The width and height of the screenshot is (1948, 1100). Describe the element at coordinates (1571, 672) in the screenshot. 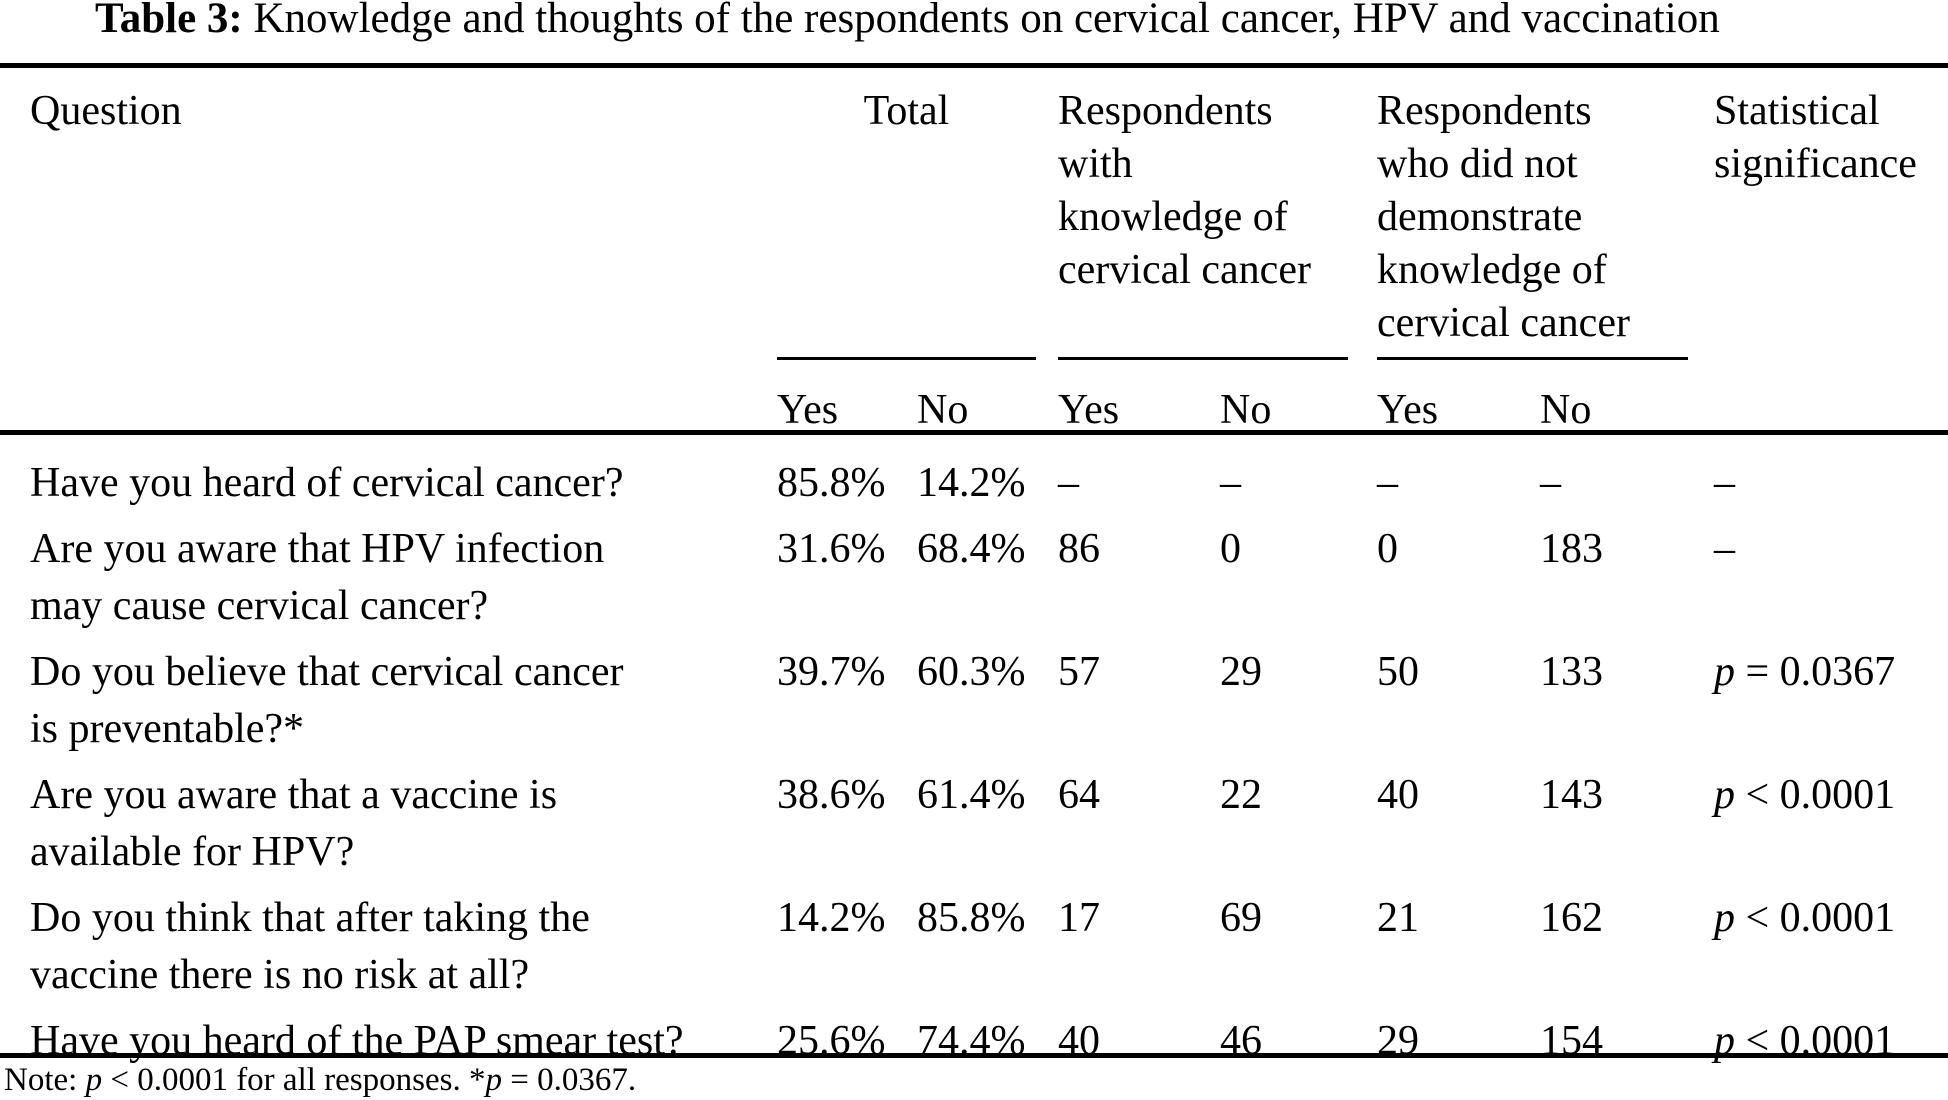

I see `value-cell: 133` at that location.